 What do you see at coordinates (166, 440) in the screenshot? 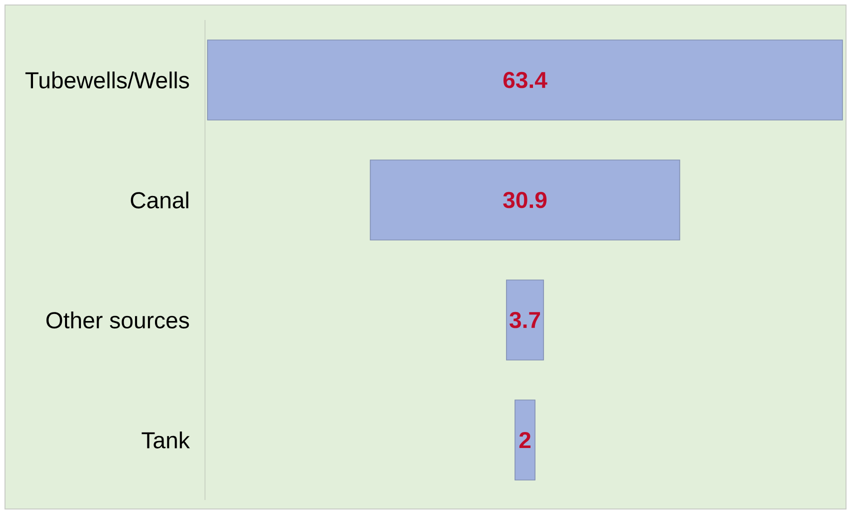
I see `category-label: Tank` at bounding box center [166, 440].